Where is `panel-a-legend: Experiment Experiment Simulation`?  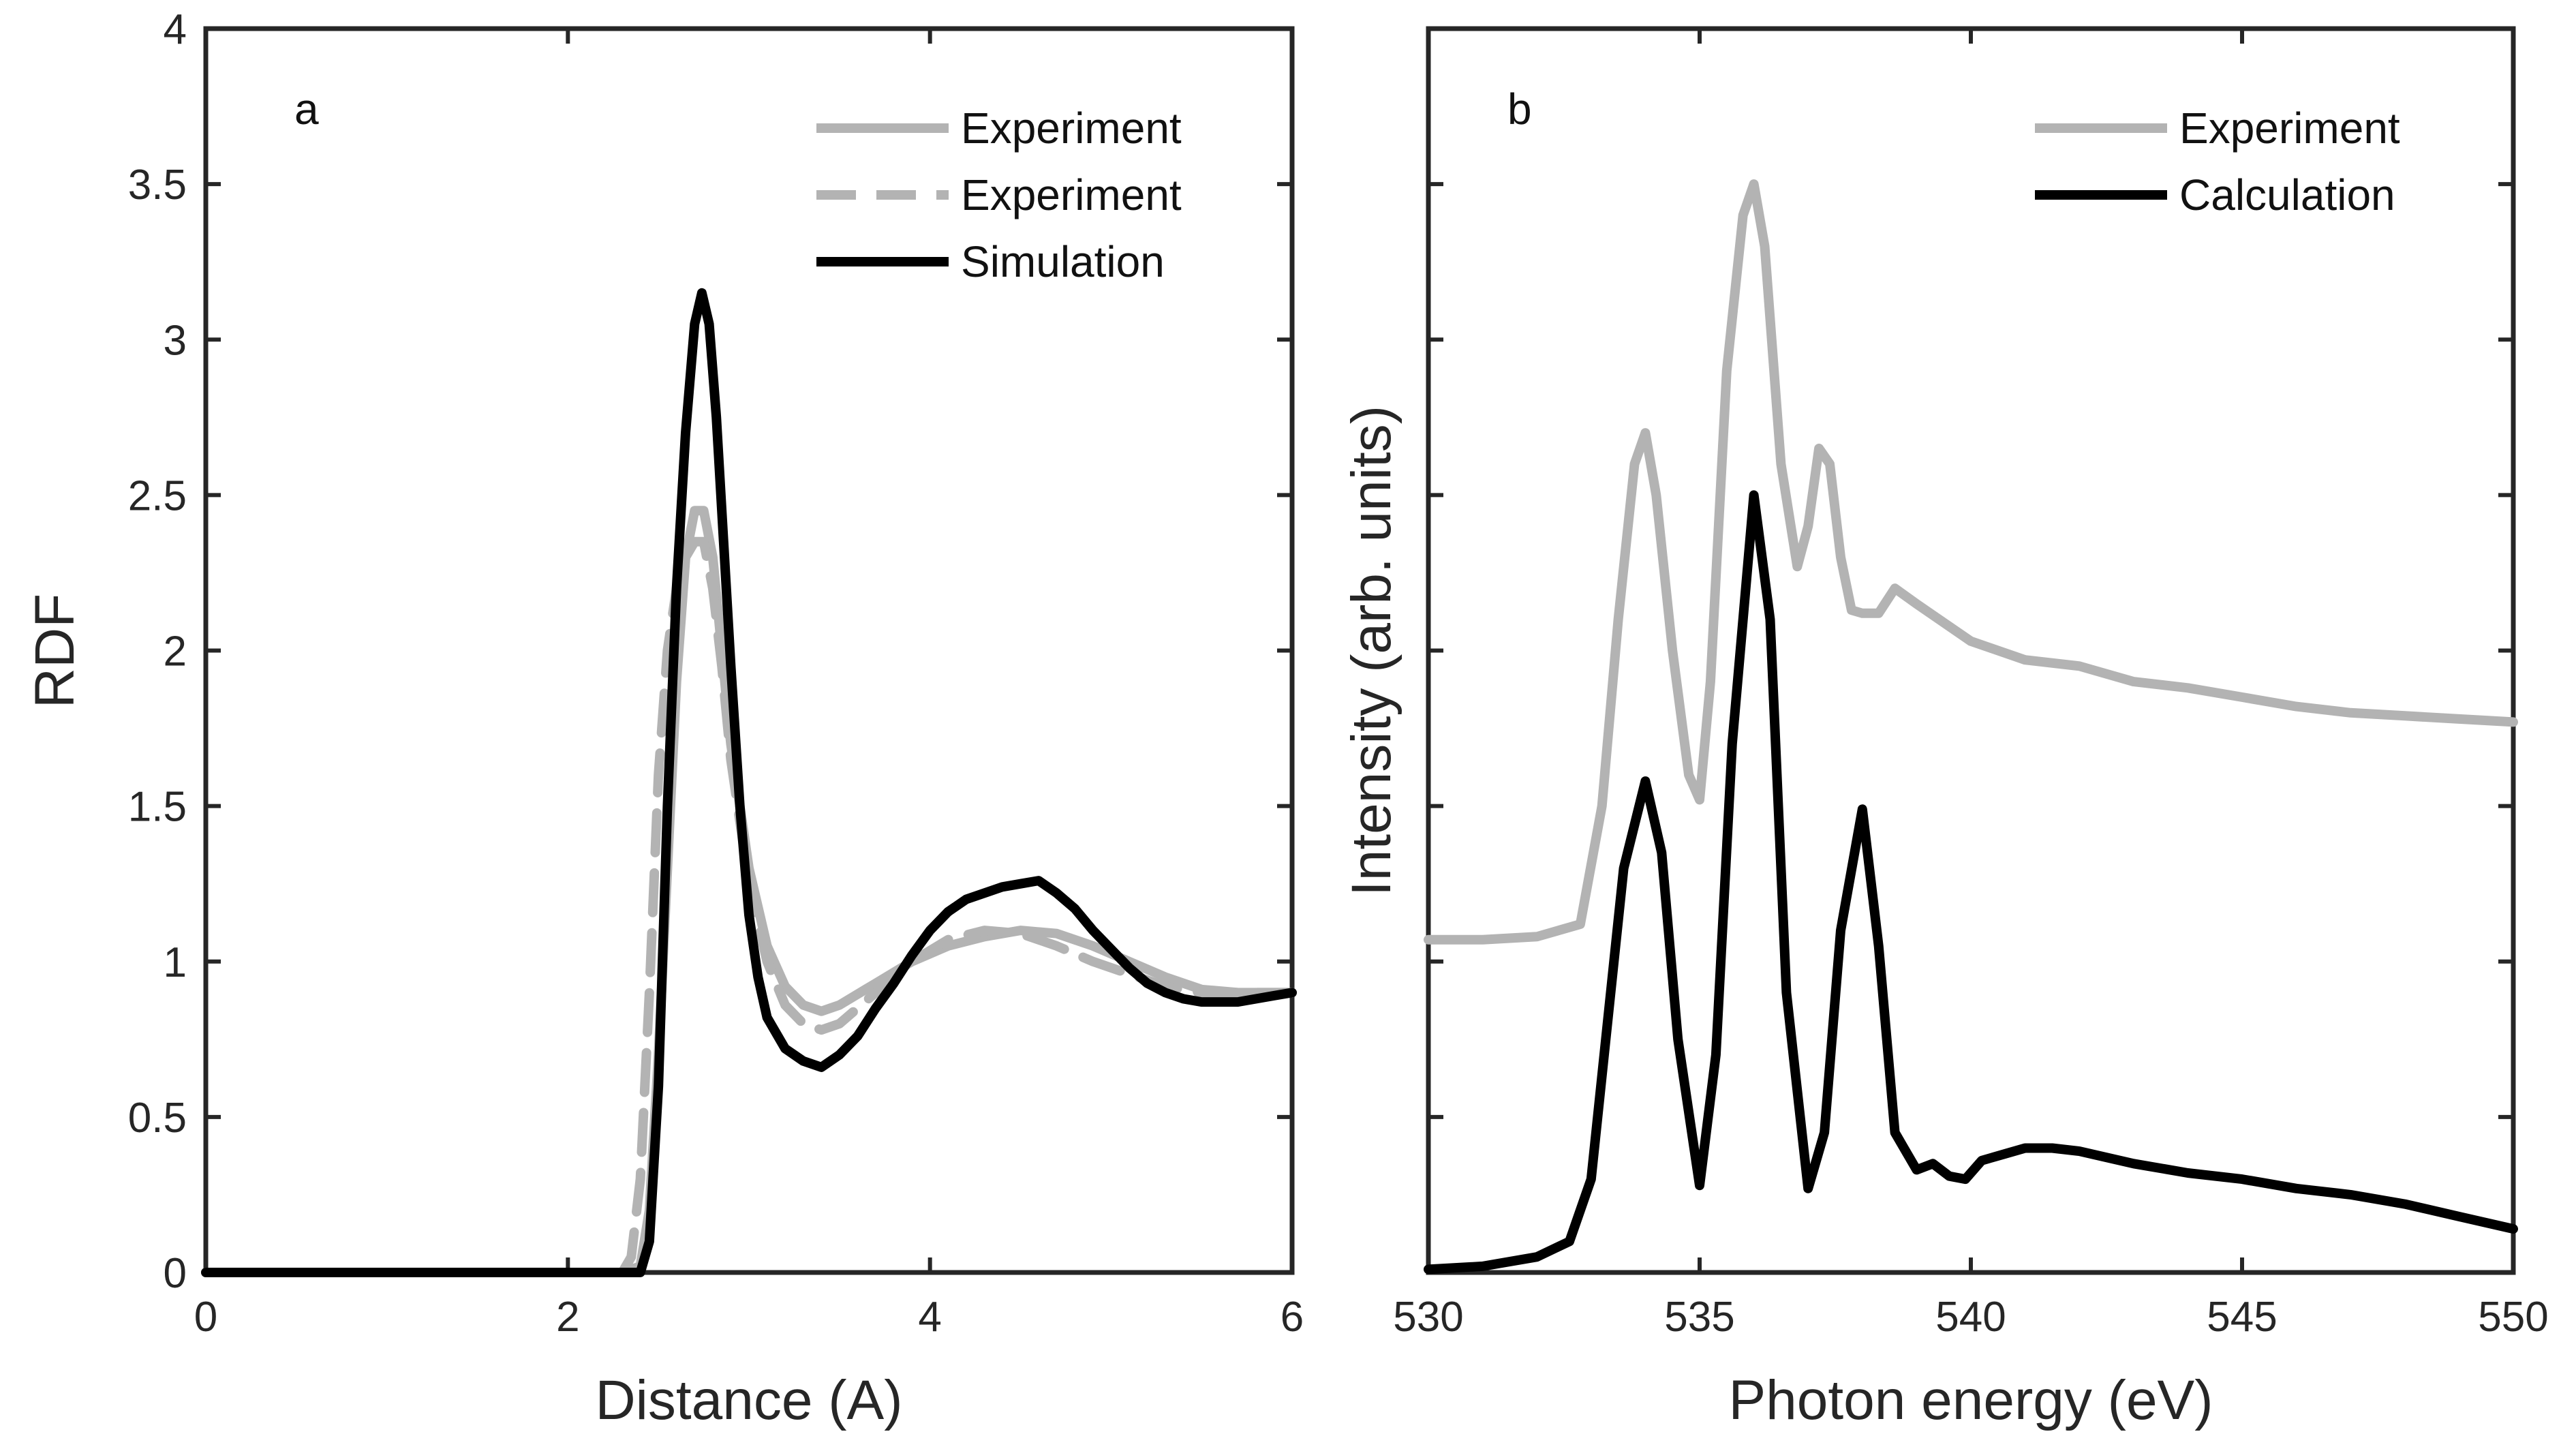 panel-a-legend: Experiment Experiment Simulation is located at coordinates (999, 195).